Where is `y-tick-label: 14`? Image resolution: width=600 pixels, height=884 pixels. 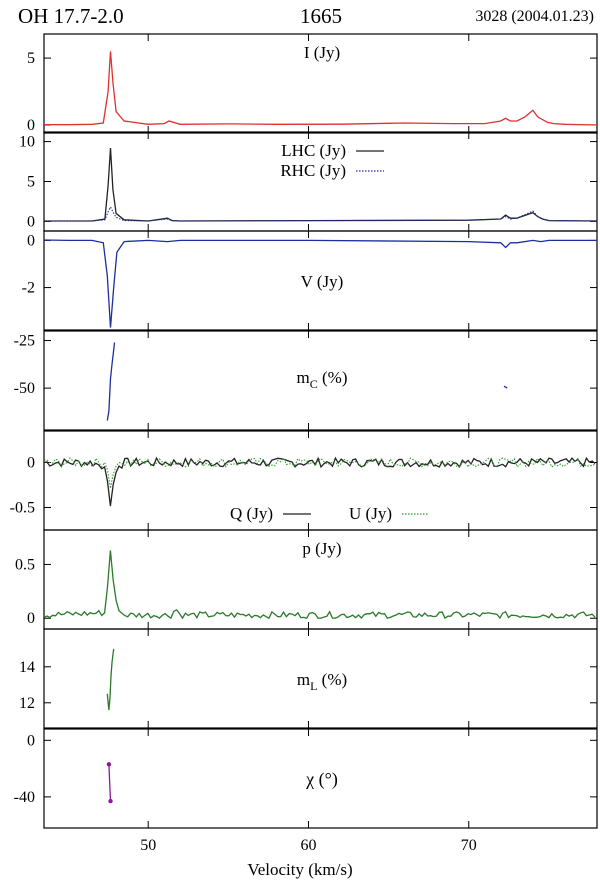 y-tick-label: 14 is located at coordinates (27, 667).